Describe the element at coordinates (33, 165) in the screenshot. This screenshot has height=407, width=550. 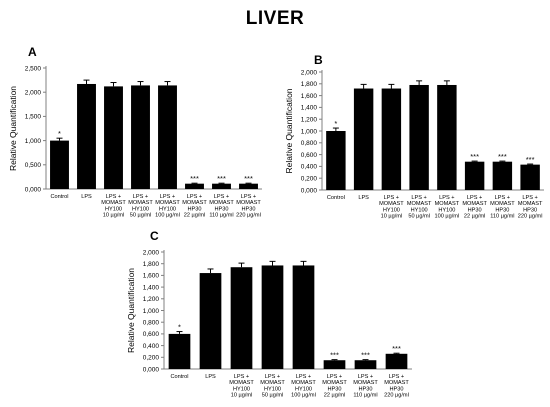
I see `y-tick-label: 0,500` at that location.